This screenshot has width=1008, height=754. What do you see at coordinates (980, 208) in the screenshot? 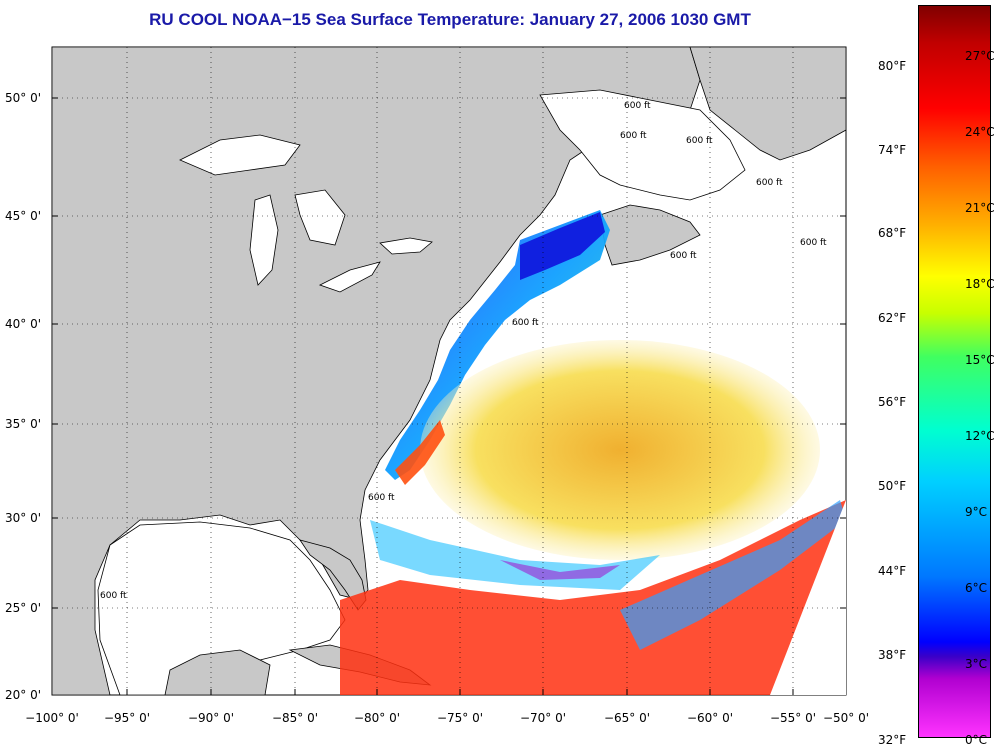
I see `colorbar-c-label: 21°C` at bounding box center [980, 208].